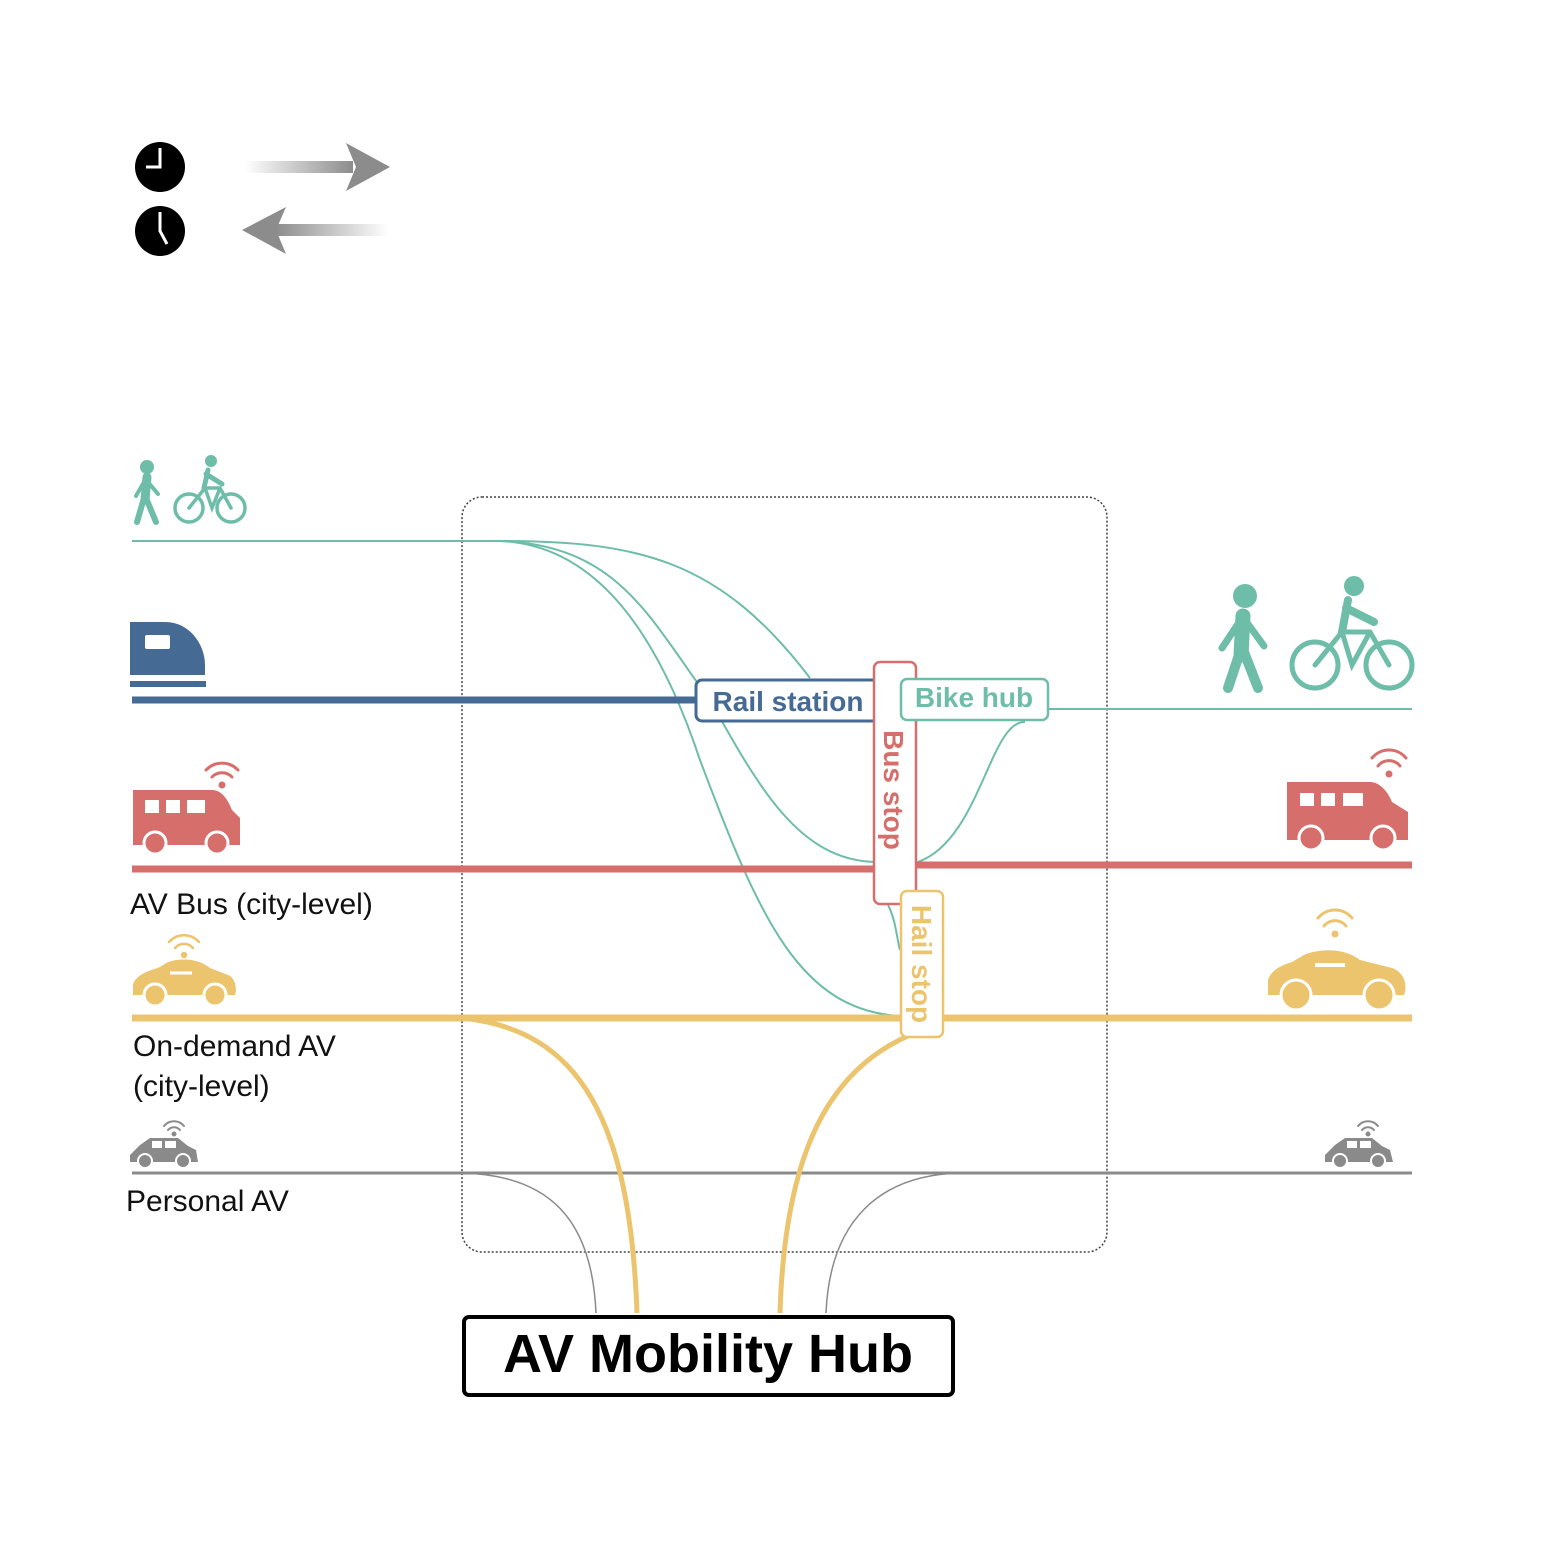 The width and height of the screenshot is (1555, 1555). What do you see at coordinates (147, 492) in the screenshot?
I see `pedestrian-icon` at bounding box center [147, 492].